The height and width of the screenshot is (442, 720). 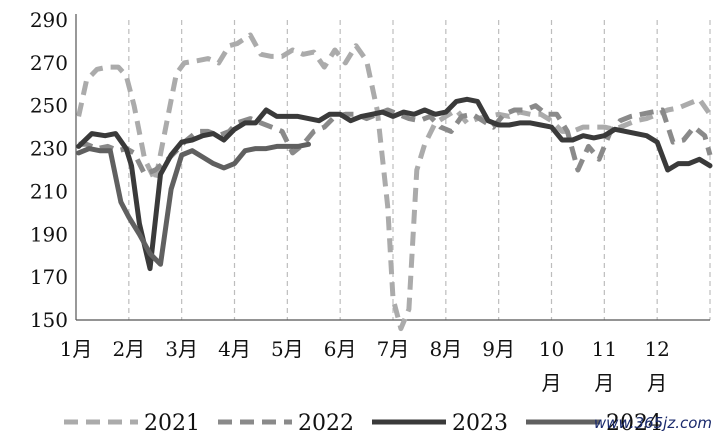 I want to click on x-tick-label: 10, so click(x=551, y=349).